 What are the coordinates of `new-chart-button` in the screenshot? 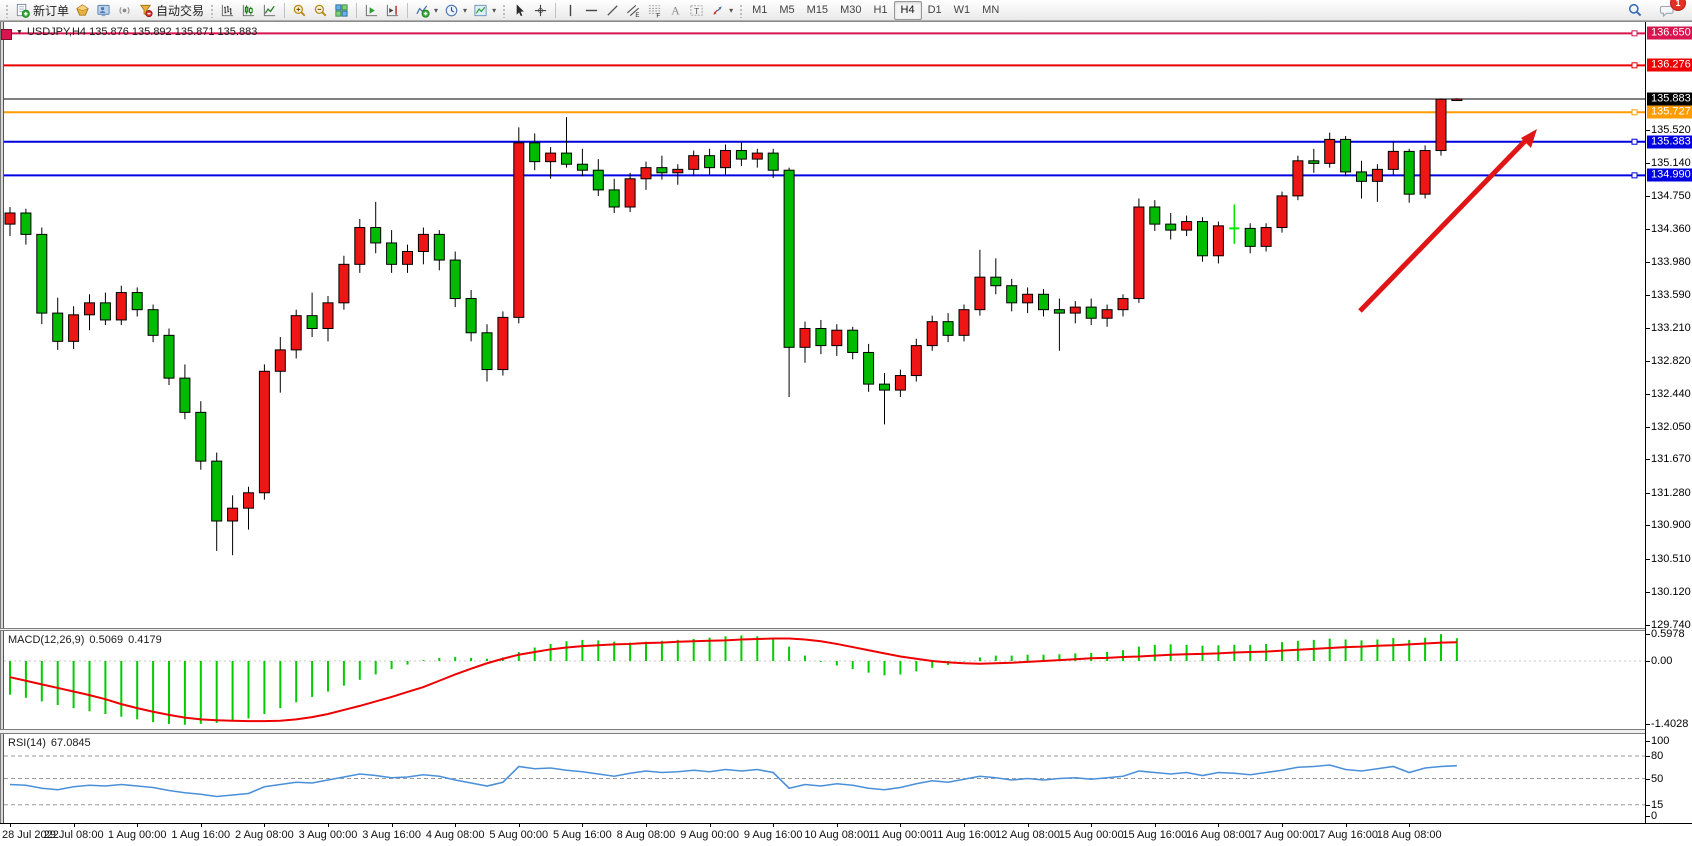 It's located at (82, 10).